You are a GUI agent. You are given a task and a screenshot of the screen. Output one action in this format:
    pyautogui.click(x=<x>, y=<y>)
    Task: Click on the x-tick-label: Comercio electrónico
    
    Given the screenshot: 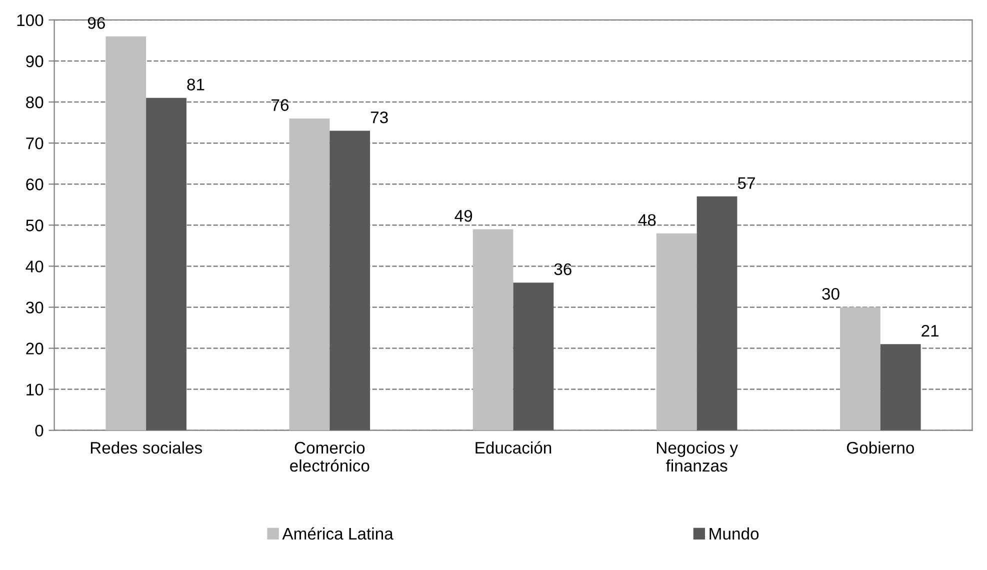 What is the action you would take?
    pyautogui.click(x=330, y=456)
    